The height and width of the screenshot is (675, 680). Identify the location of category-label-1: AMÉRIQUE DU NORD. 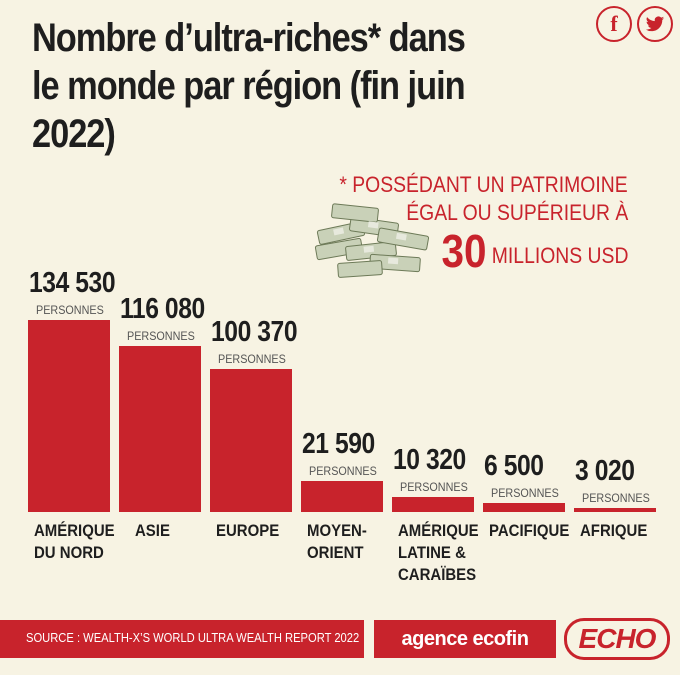
(74, 541).